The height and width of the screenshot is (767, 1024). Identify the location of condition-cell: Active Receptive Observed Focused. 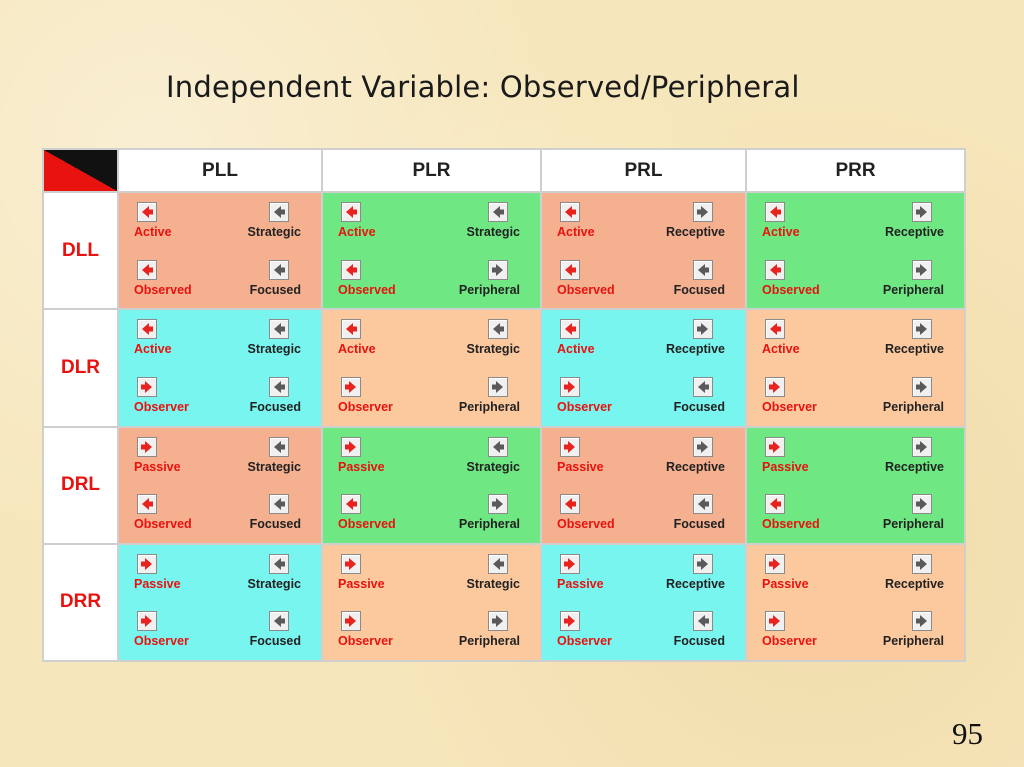
(643, 250).